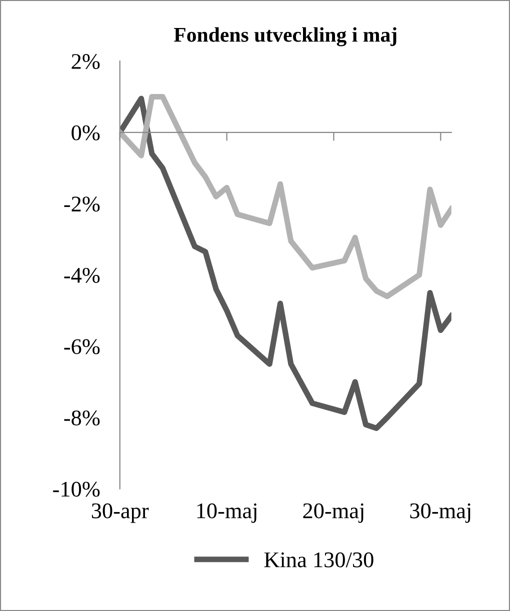 The image size is (510, 611). What do you see at coordinates (285, 36) in the screenshot?
I see `chart-title: Fondens utveckling i maj` at bounding box center [285, 36].